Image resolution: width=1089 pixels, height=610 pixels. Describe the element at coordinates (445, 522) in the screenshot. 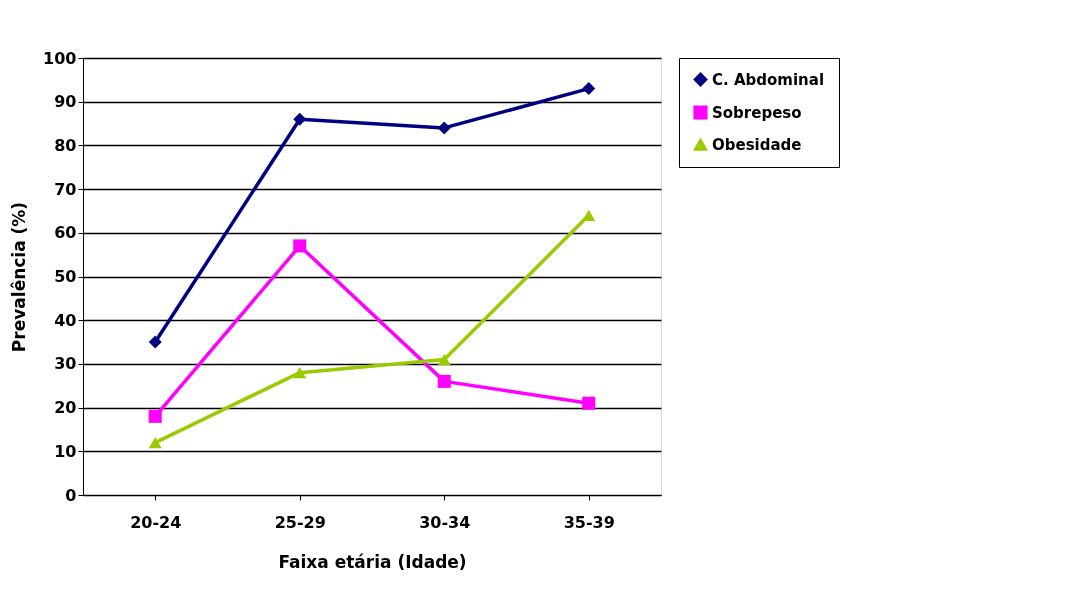

I see `x-tick-label: 30-34` at that location.